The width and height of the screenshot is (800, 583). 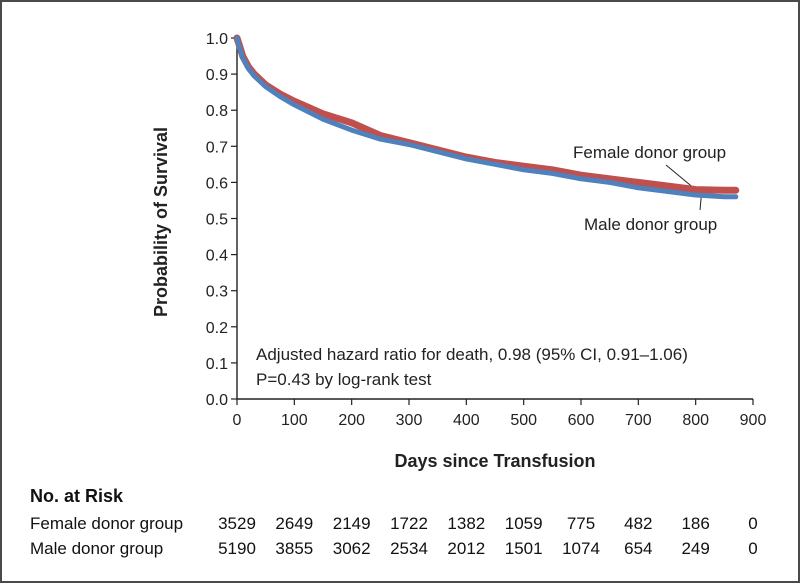 I want to click on risk-count: 482, so click(x=638, y=523).